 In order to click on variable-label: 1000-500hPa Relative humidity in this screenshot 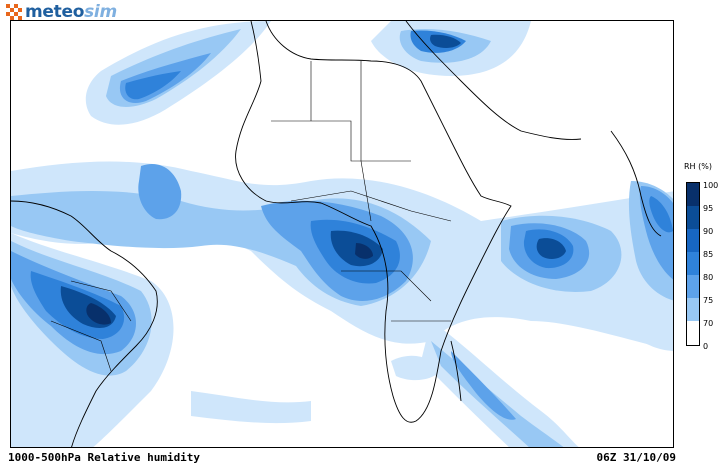, I will do `click(104, 457)`.